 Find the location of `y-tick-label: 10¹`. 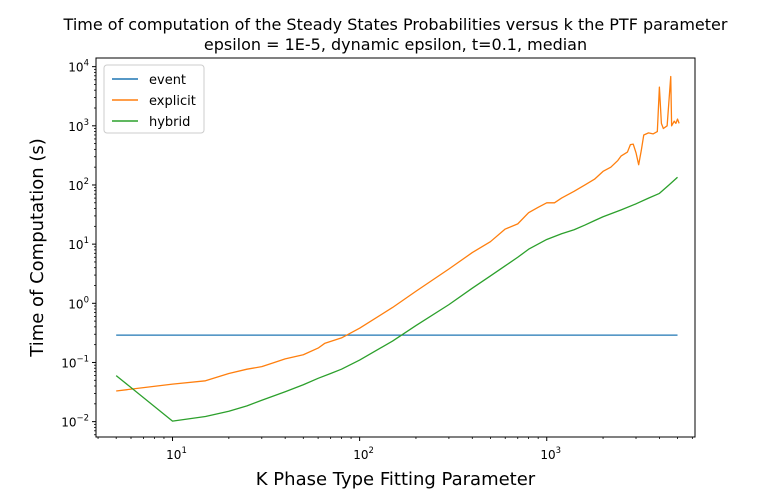

y-tick-label: 10¹ is located at coordinates (78, 244).